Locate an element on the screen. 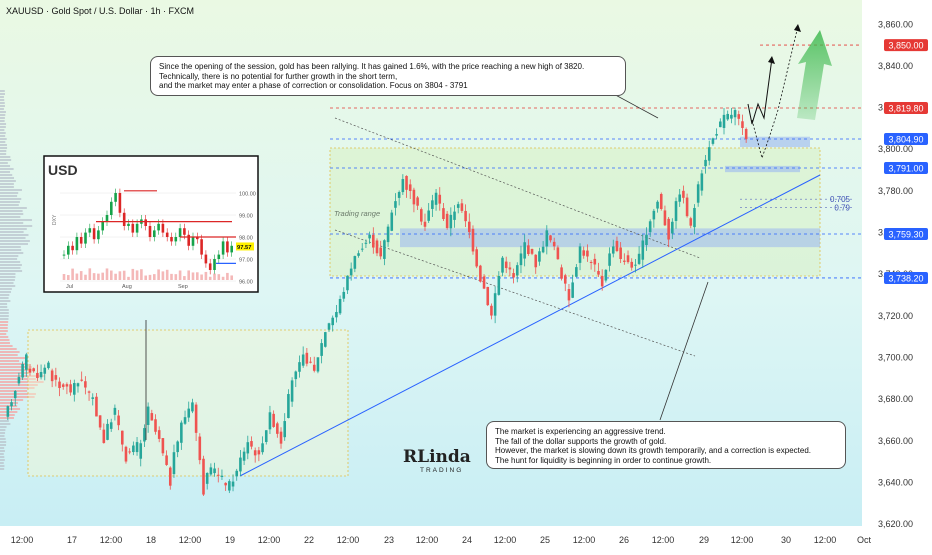  inset-frame is located at coordinates (151, 224).